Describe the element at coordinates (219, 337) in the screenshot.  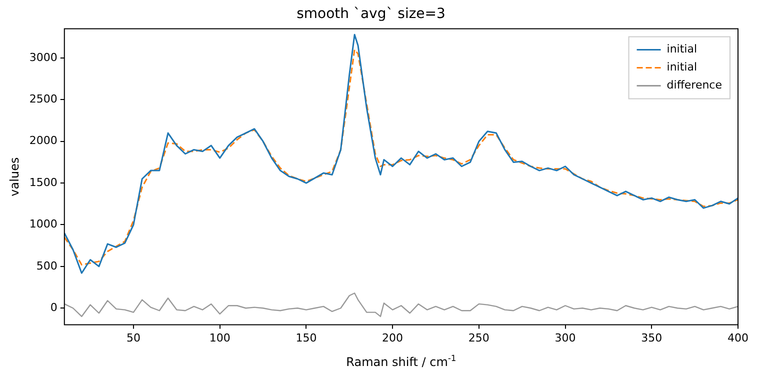
I see `x-tick-label: 100` at that location.